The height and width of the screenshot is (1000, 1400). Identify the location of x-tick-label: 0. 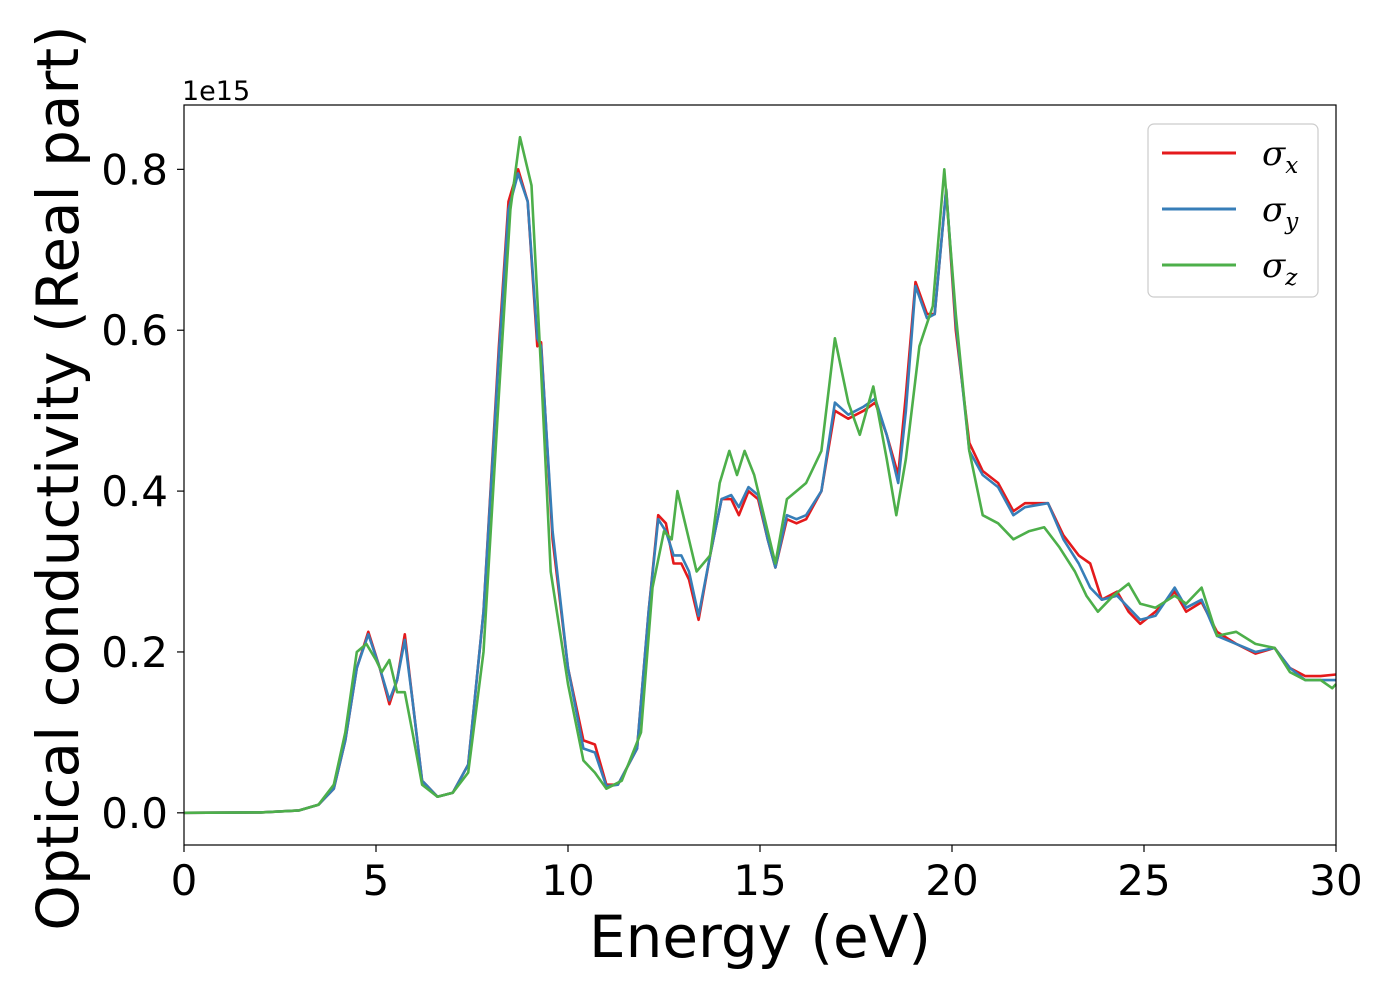
(184, 880).